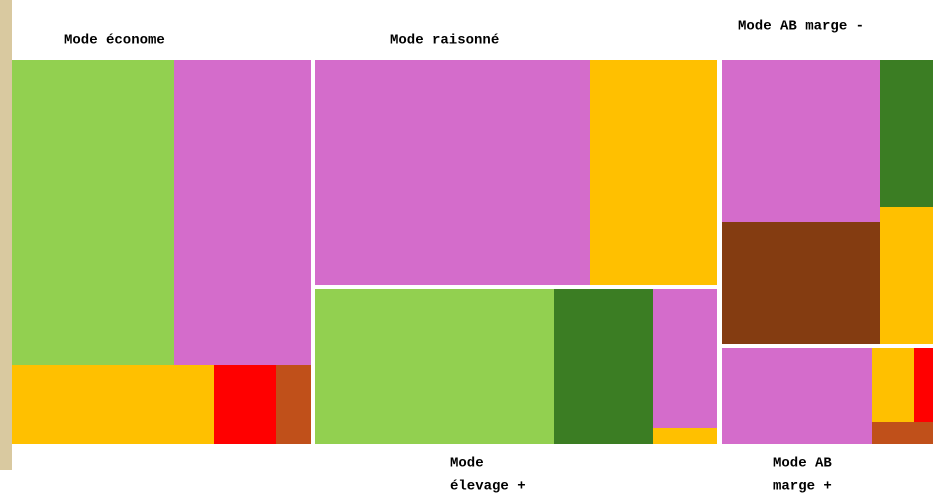 Image resolution: width=933 pixels, height=495 pixels. I want to click on group-label: Mode AB marge -, so click(801, 27).